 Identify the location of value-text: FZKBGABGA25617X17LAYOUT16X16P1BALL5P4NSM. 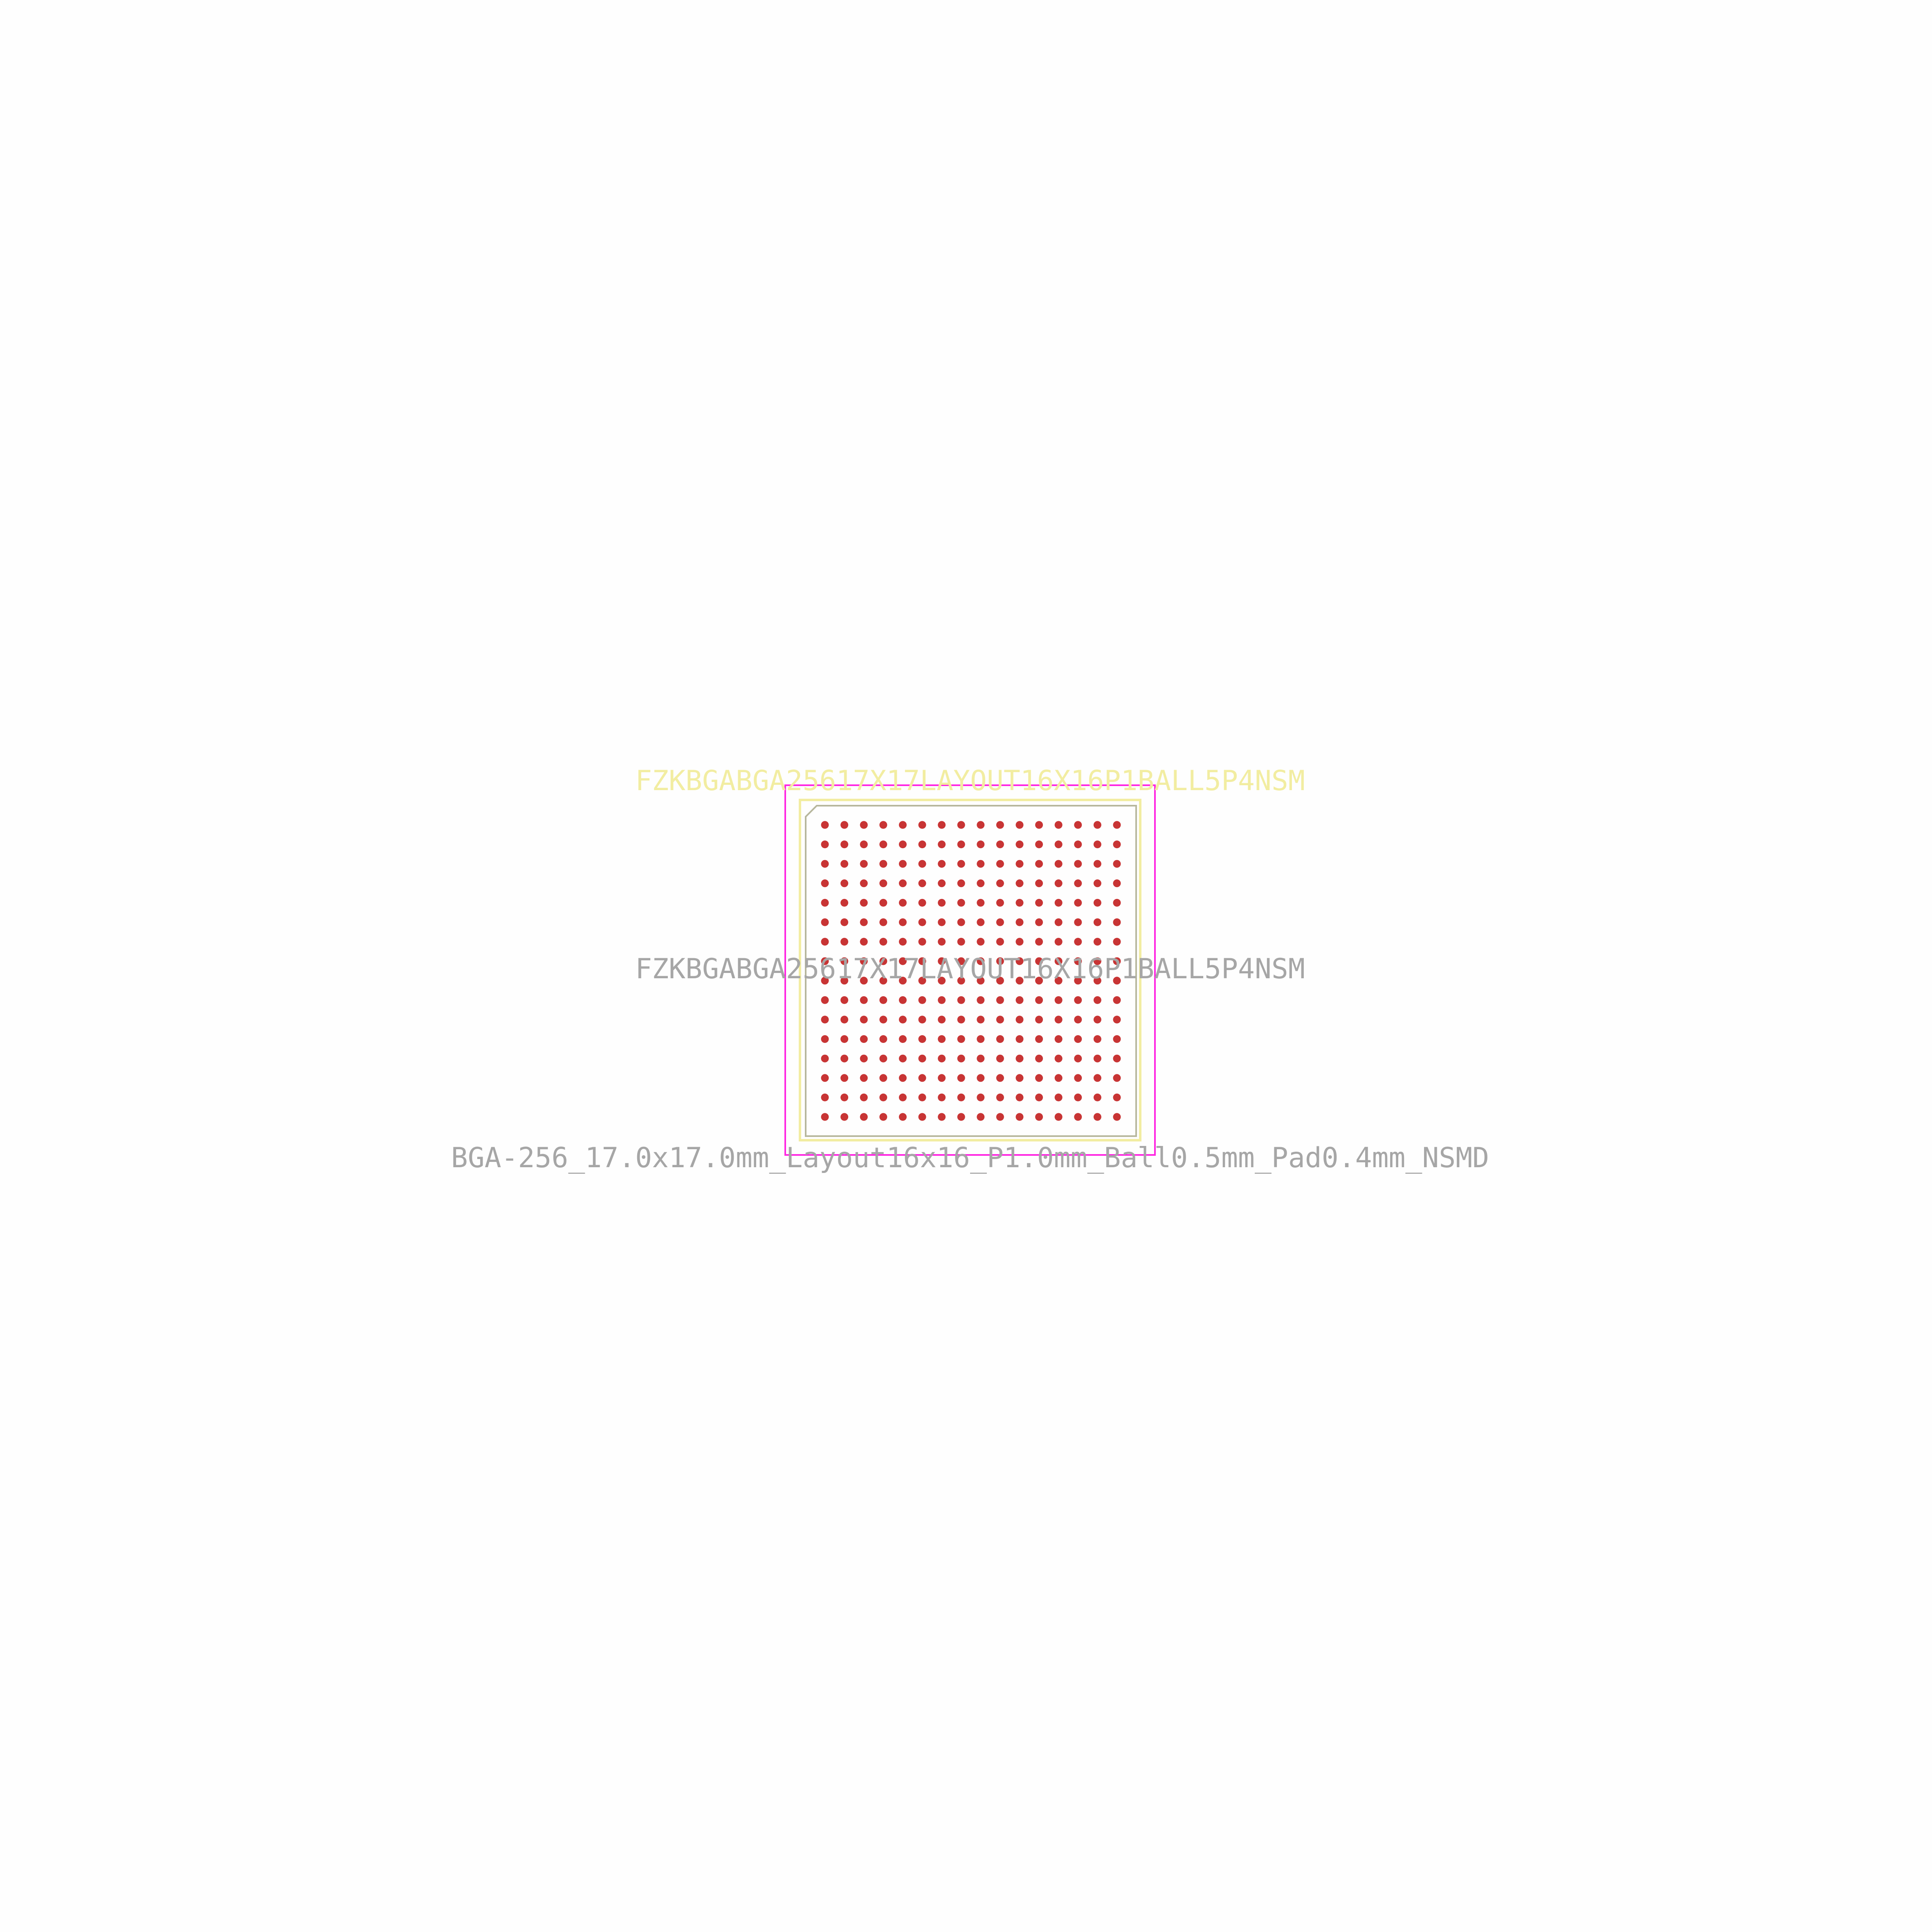
(970, 969).